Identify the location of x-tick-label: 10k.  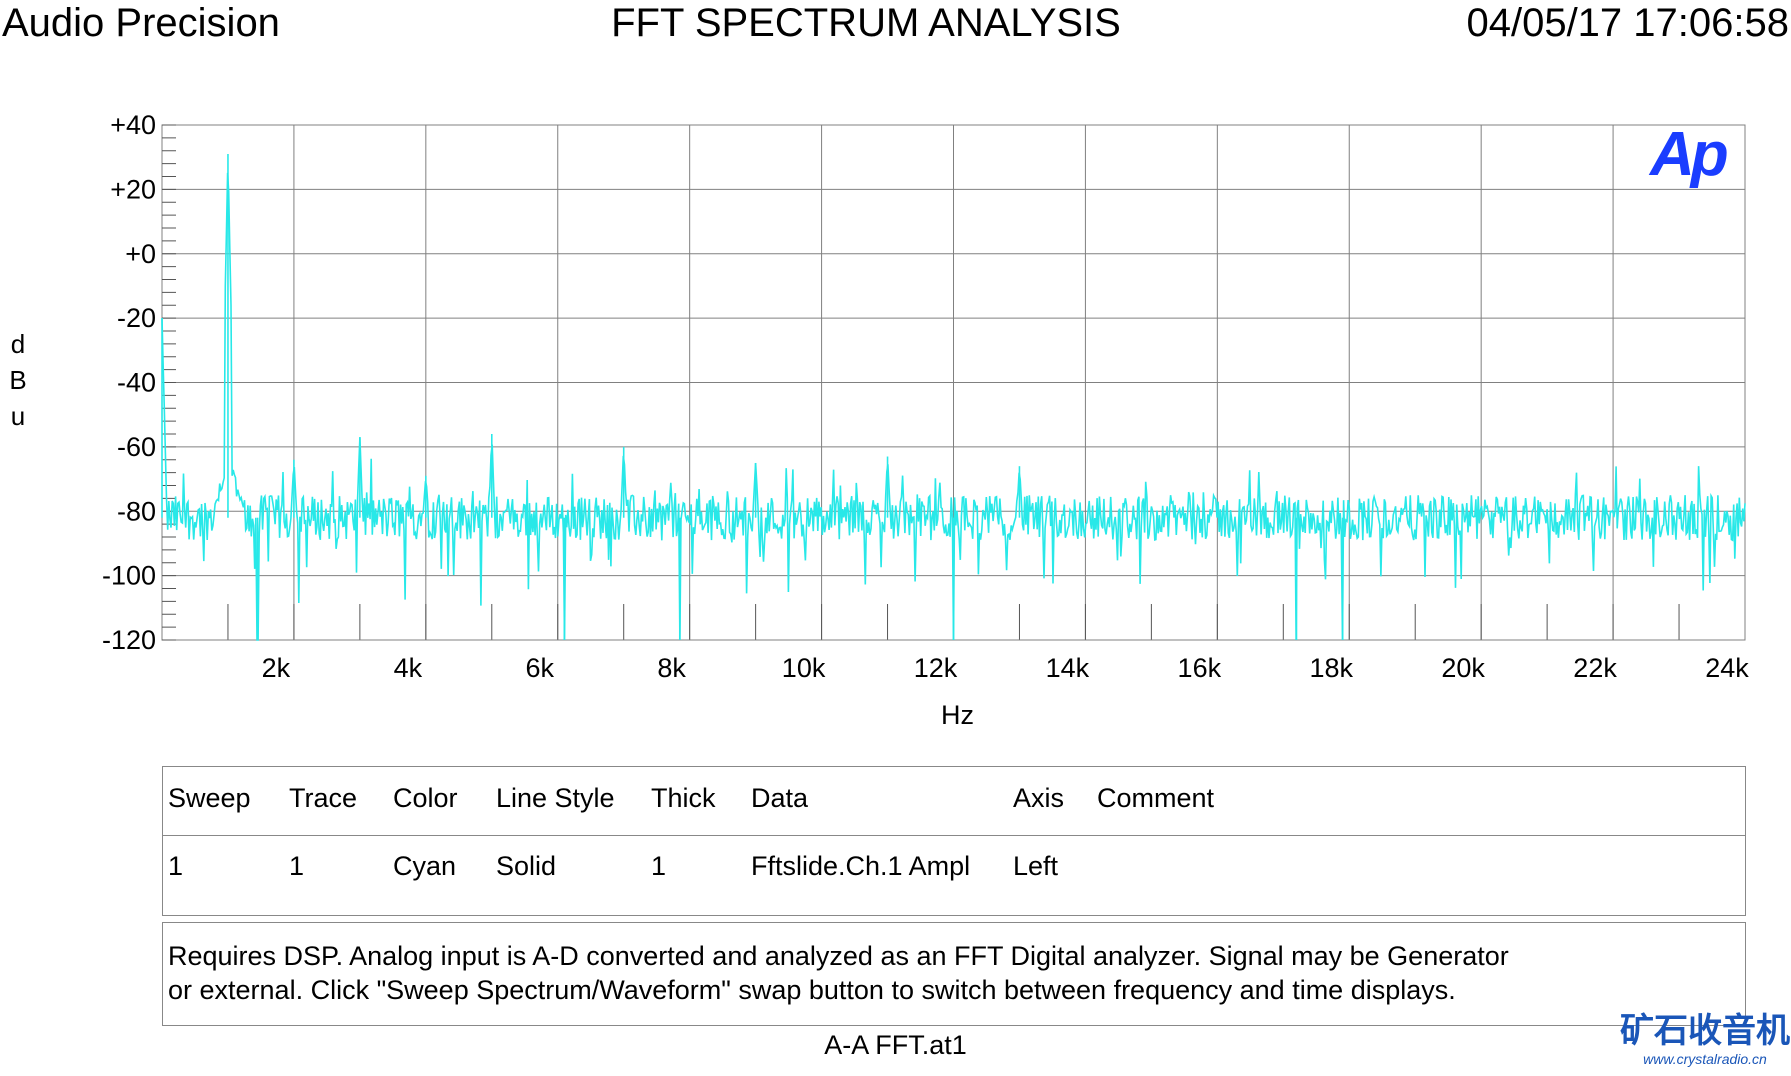
(804, 668).